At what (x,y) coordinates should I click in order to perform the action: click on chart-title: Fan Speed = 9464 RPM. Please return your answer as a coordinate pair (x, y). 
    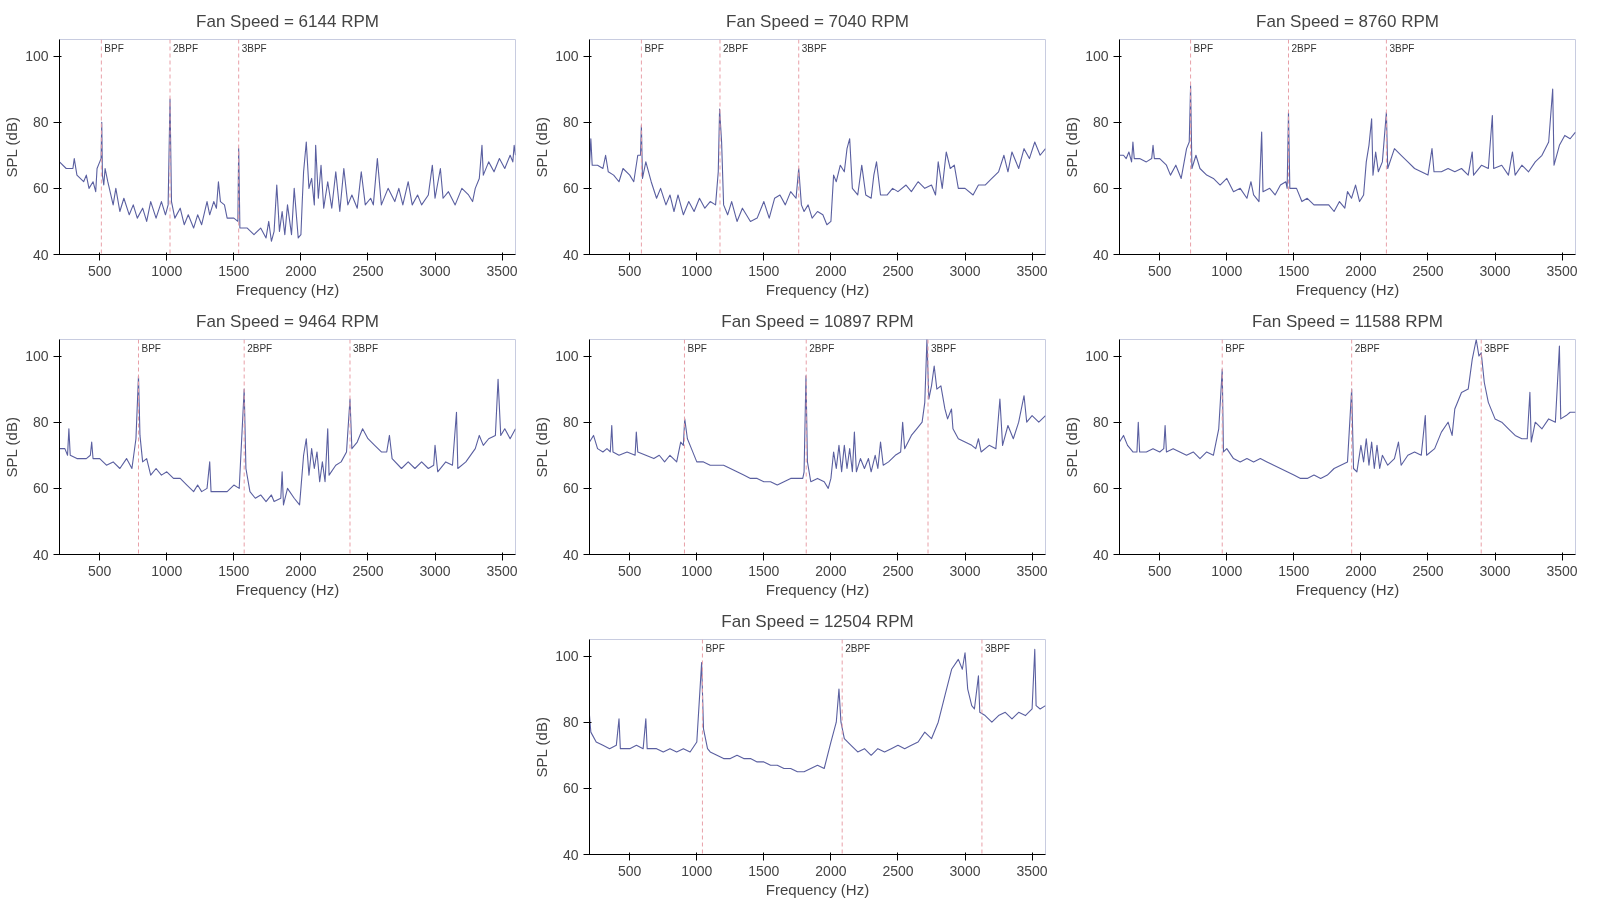
    Looking at the image, I should click on (287, 321).